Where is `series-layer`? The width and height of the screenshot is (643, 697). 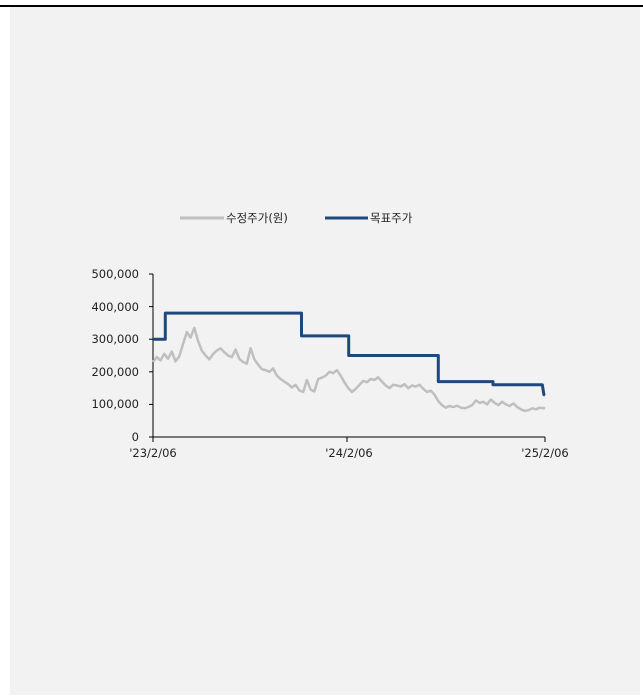
series-layer is located at coordinates (349, 362).